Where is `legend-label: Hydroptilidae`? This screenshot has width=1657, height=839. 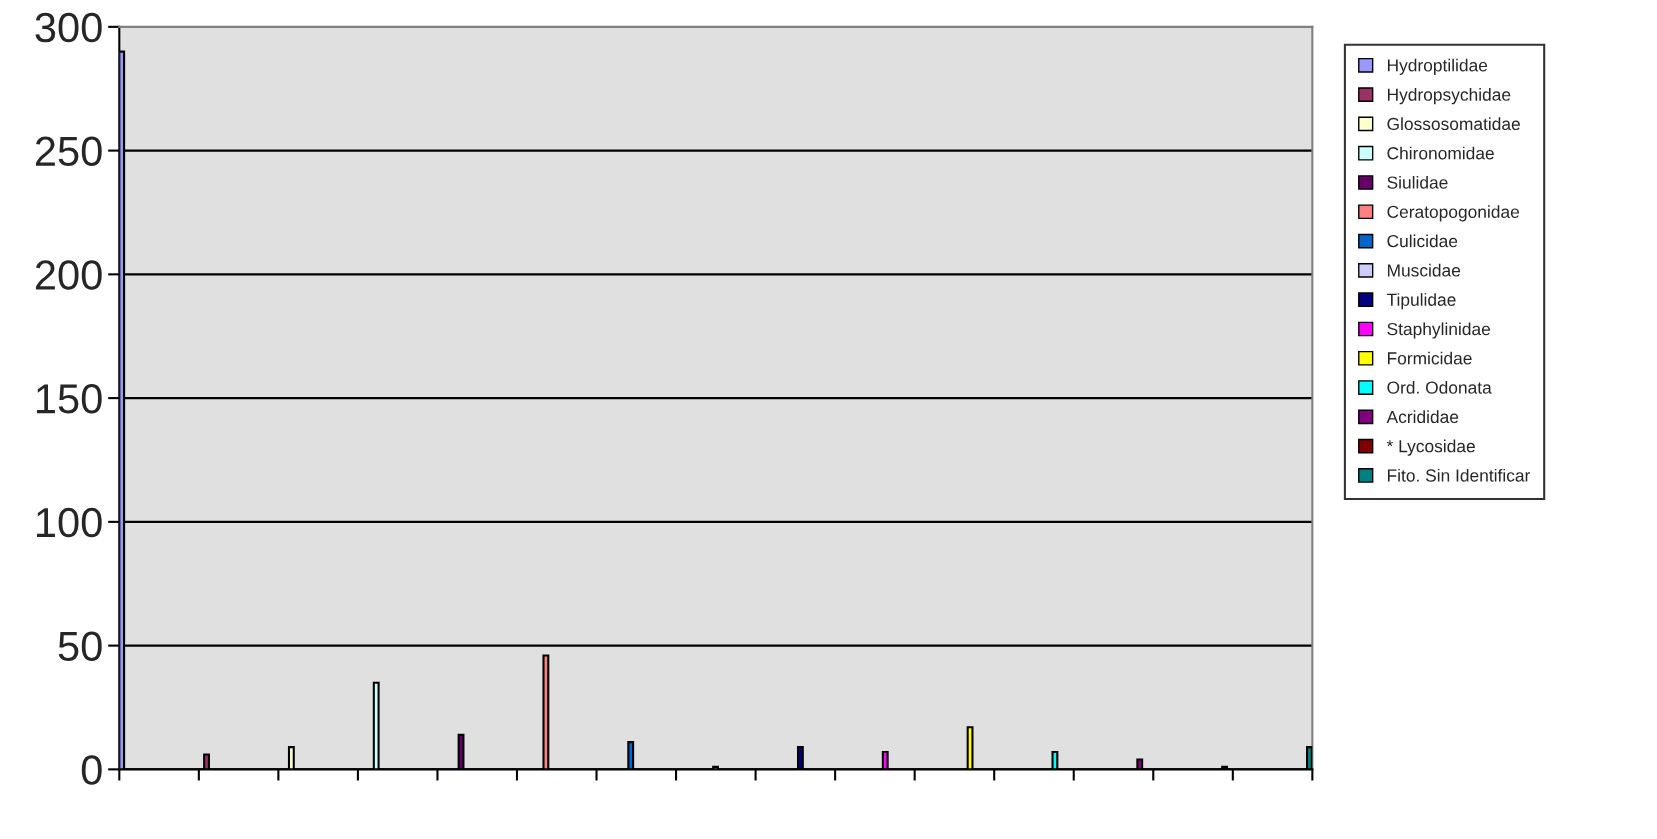 legend-label: Hydroptilidae is located at coordinates (1437, 66).